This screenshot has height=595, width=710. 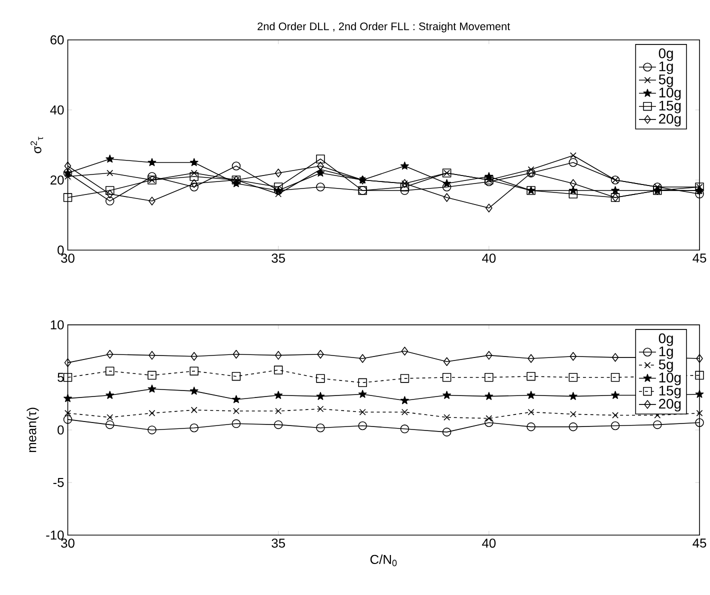 I want to click on y-tick-label: 20, so click(x=57, y=180).